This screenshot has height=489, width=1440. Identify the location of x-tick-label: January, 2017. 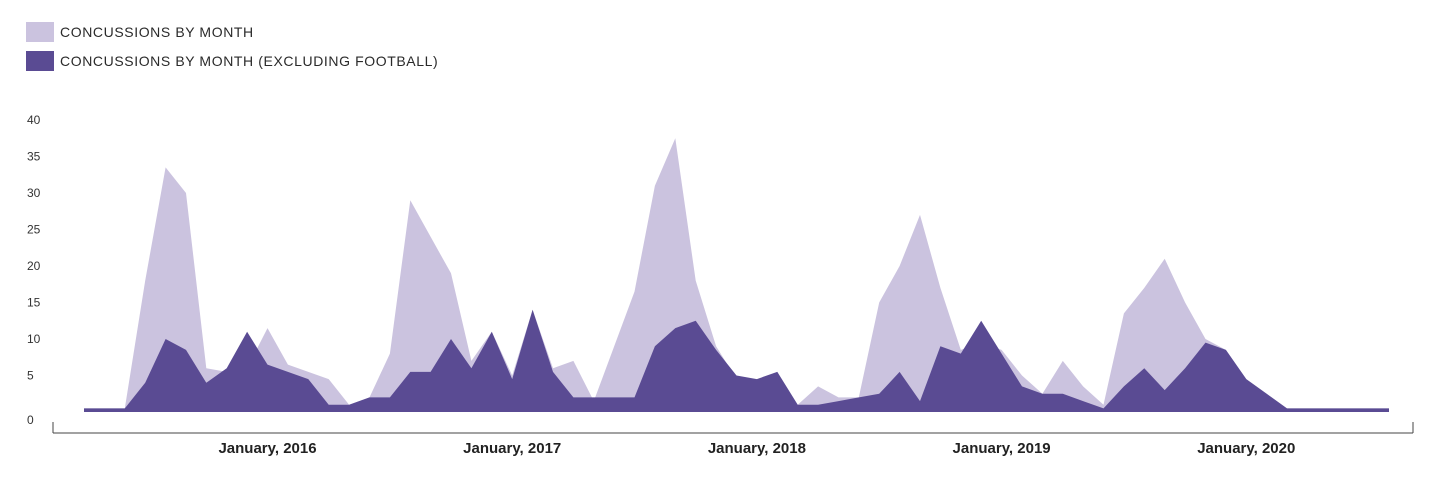
(512, 448).